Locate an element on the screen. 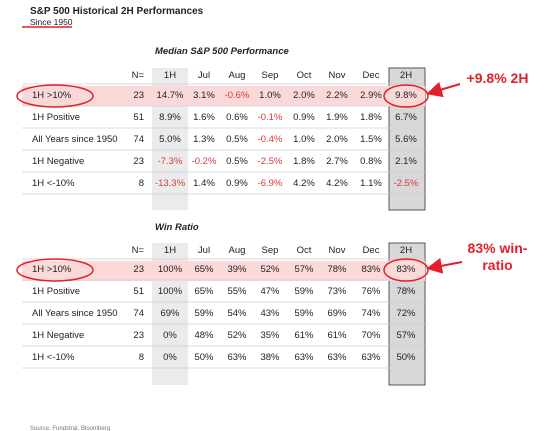 The image size is (550, 431). table-cell: 39% is located at coordinates (237, 269).